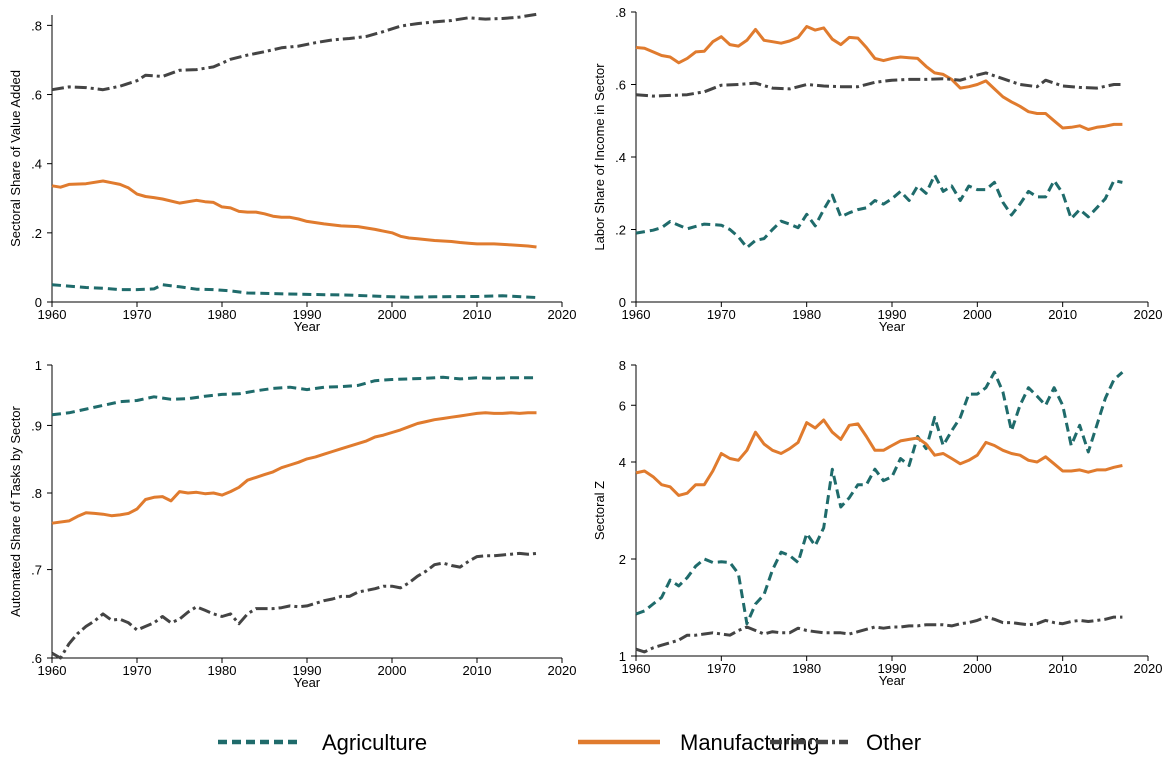 The width and height of the screenshot is (1171, 763). Describe the element at coordinates (15, 158) in the screenshot. I see `y-axis-title: Sectoral Share of Value Added` at that location.